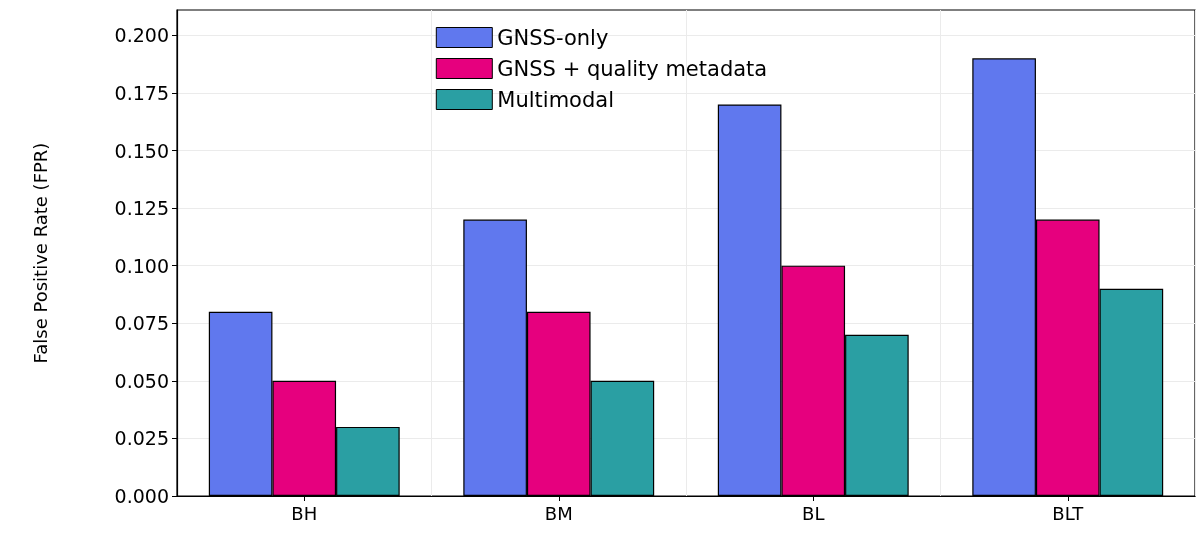 Image resolution: width=1203 pixels, height=540 pixels. I want to click on y-tick-label: 0.150, so click(141, 150).